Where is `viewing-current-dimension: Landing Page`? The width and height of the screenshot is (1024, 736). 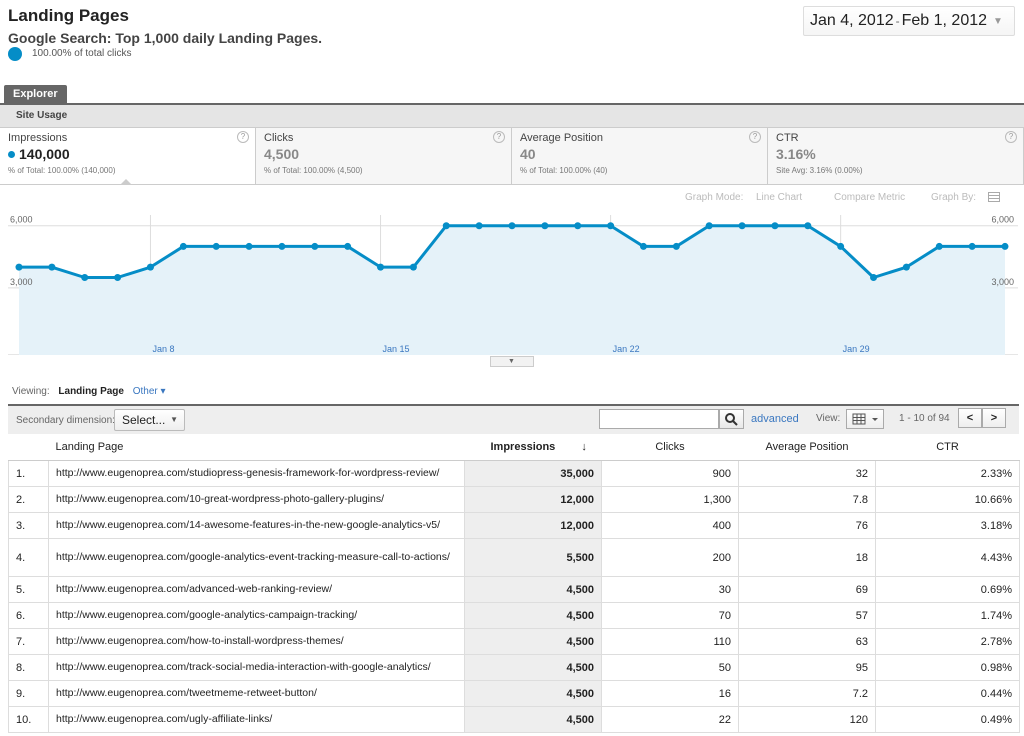 viewing-current-dimension: Landing Page is located at coordinates (91, 391).